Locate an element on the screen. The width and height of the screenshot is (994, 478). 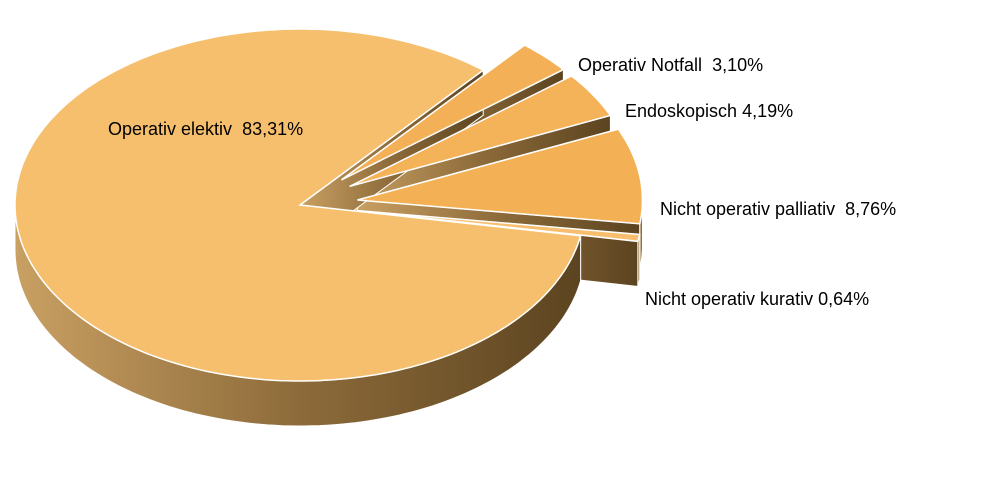
slice-side is located at coordinates (639, 260).